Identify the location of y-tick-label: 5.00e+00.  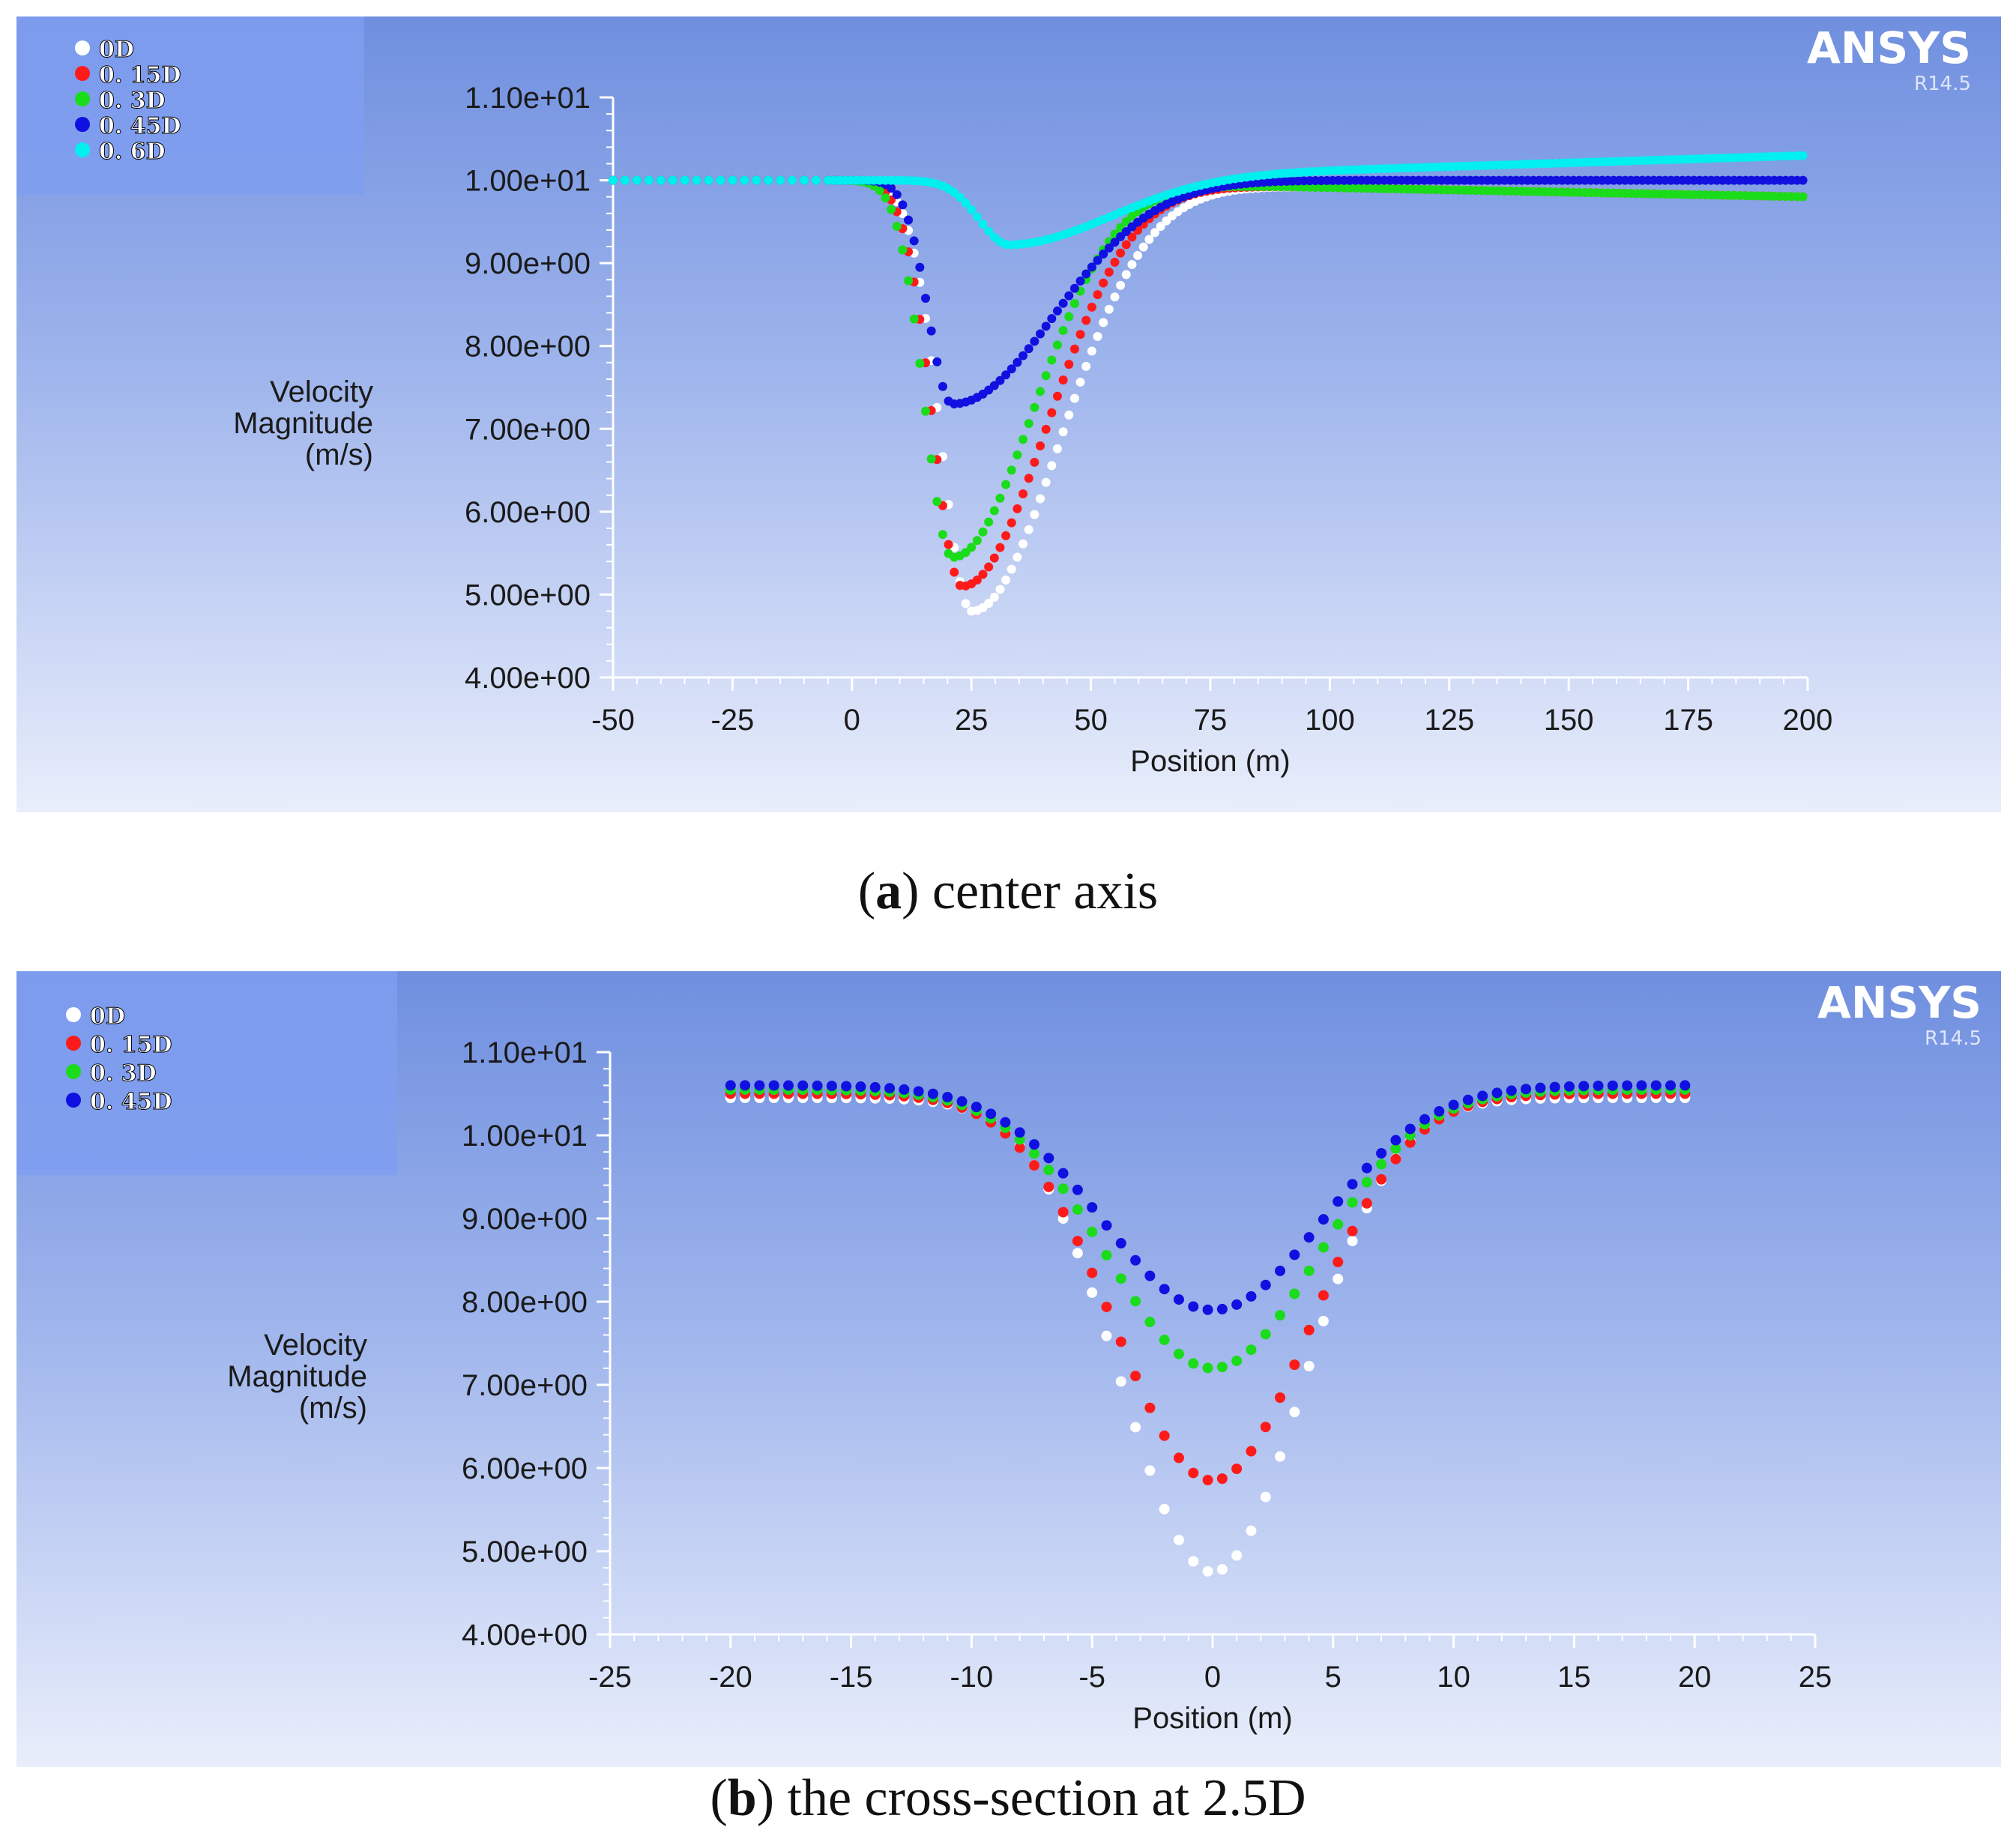
(528, 595).